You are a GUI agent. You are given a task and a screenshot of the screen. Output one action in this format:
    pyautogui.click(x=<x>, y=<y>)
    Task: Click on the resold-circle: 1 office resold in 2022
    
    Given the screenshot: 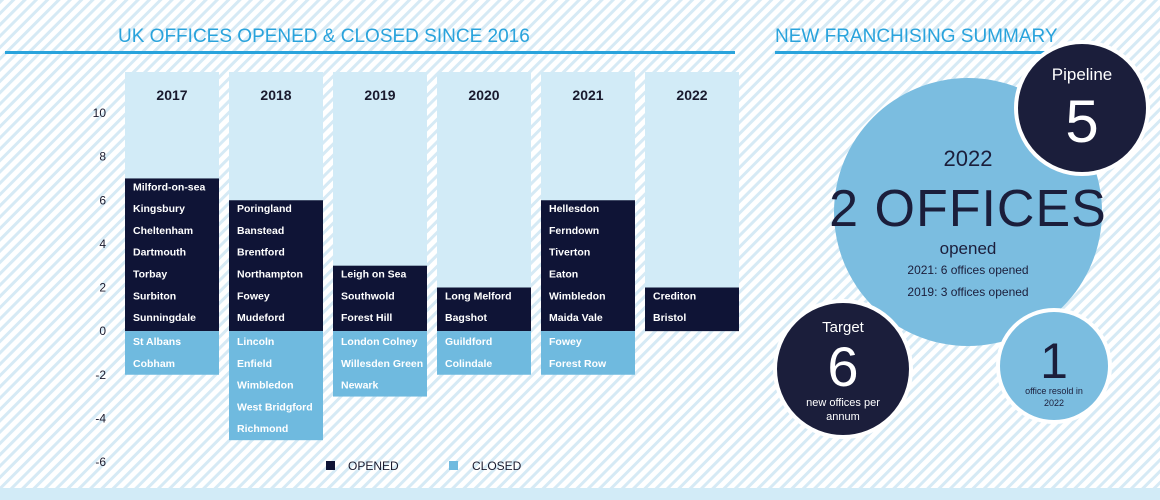 What is the action you would take?
    pyautogui.click(x=1054, y=366)
    